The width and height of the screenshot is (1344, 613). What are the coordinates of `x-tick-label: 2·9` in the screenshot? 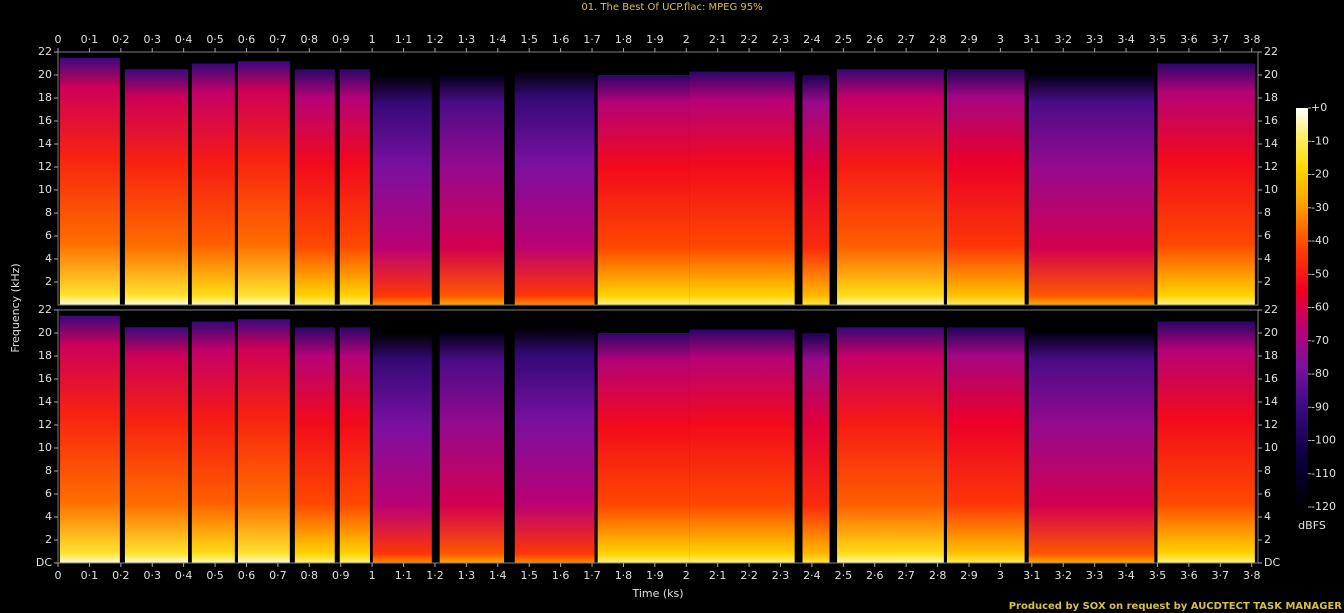 It's located at (969, 39).